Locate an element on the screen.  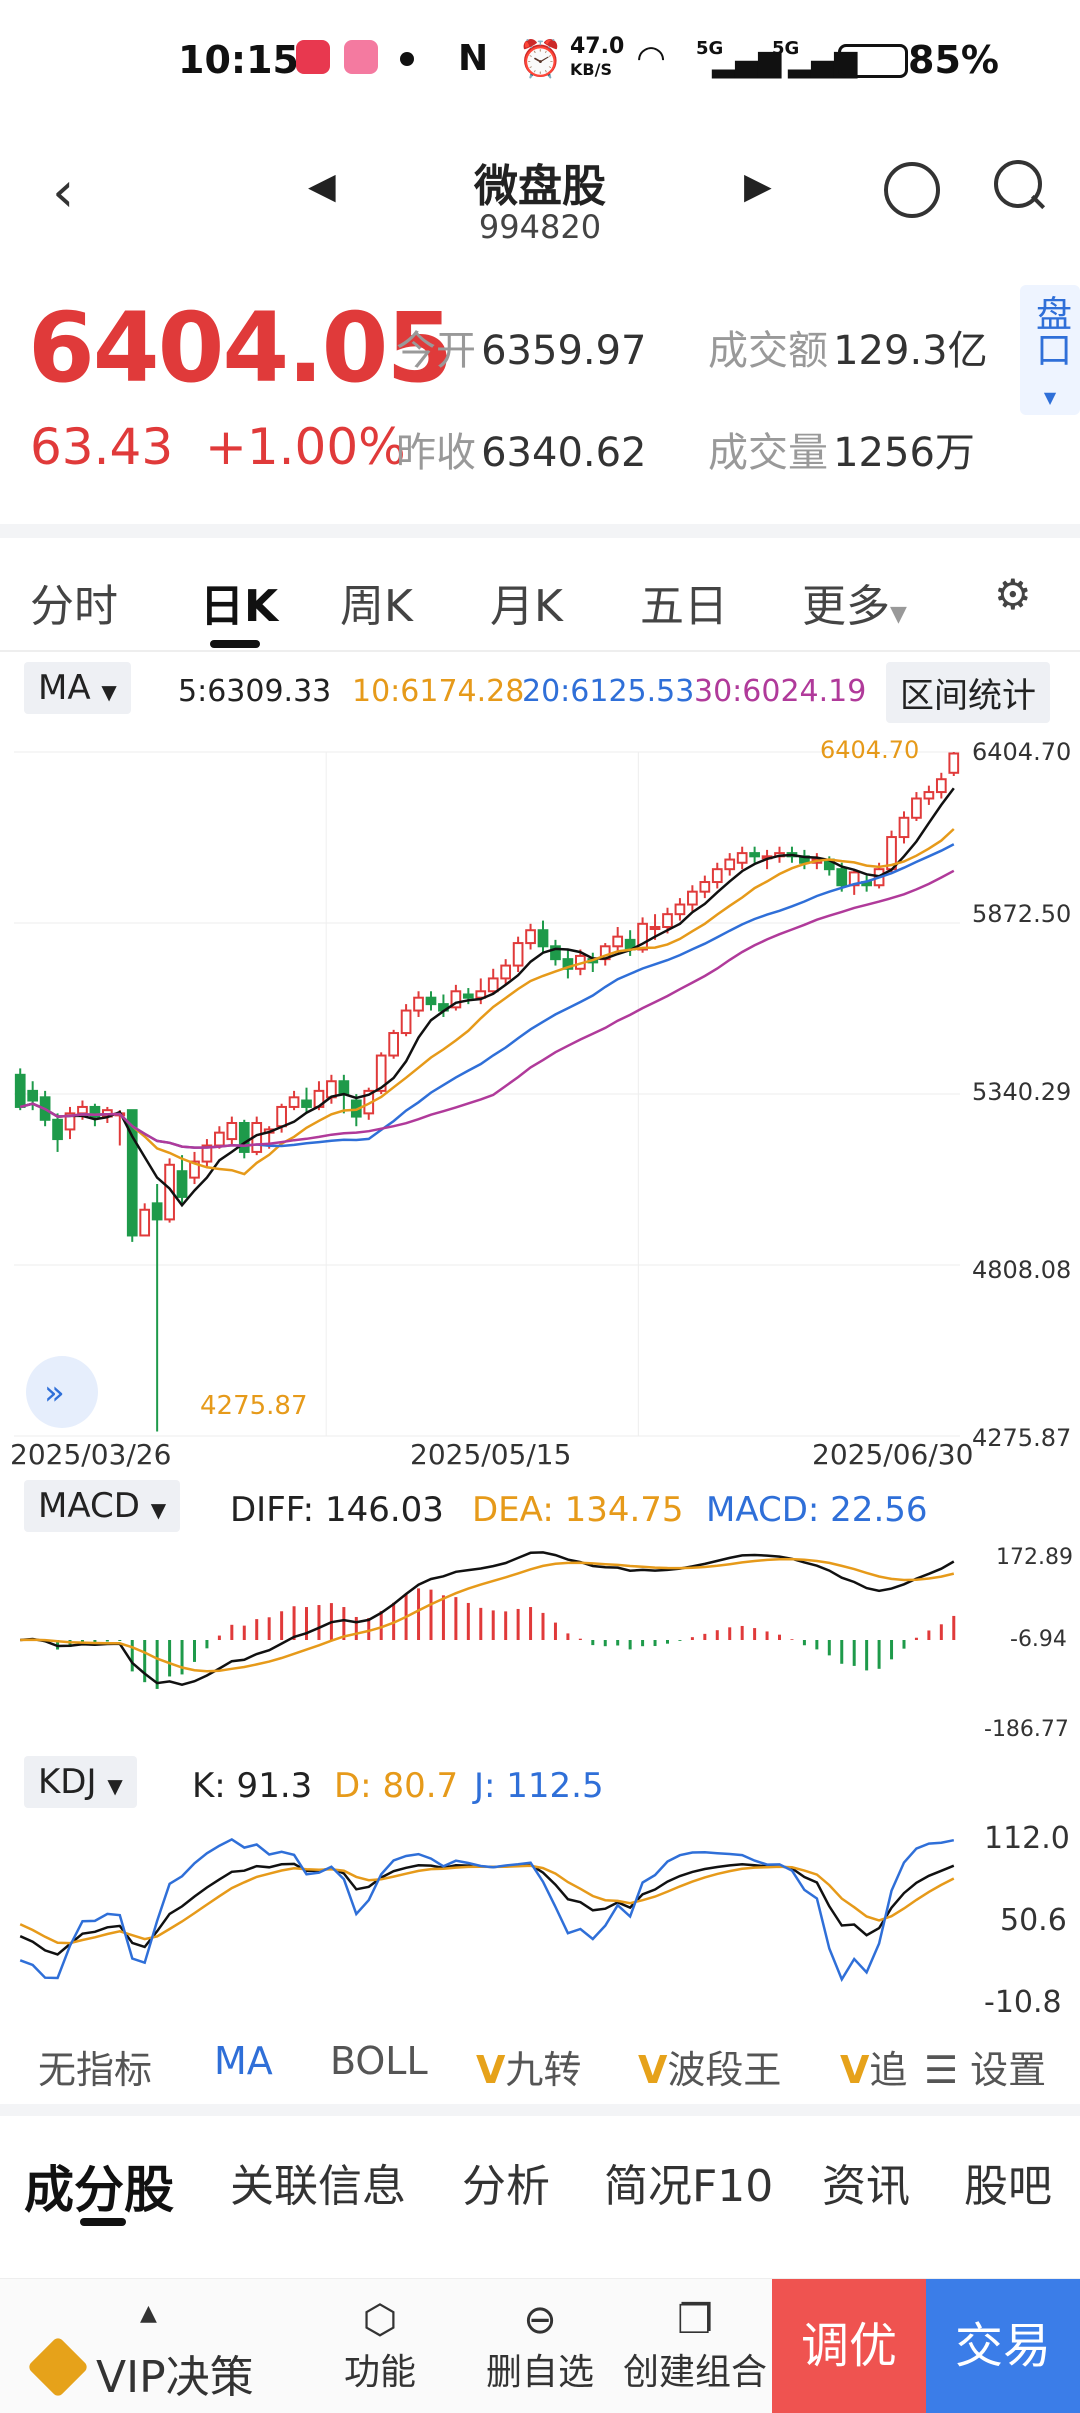
price-change: 63.43 +1.00% is located at coordinates (218, 447).